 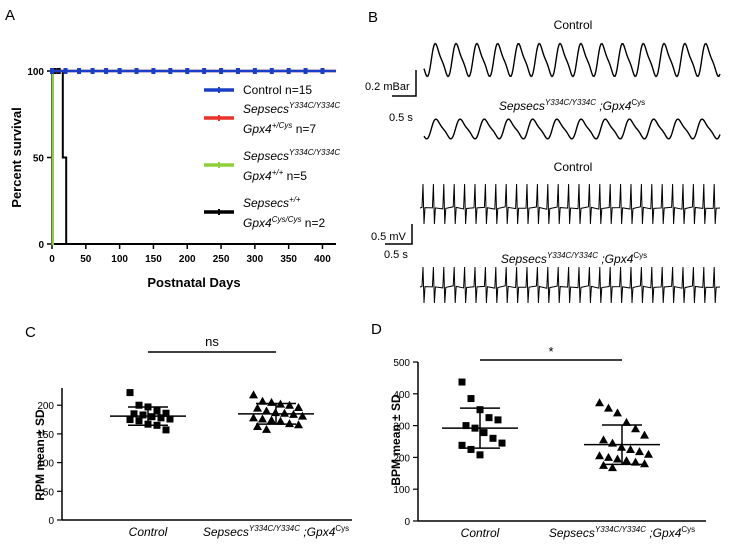 I want to click on x-tick-label: 400, so click(x=322, y=259).